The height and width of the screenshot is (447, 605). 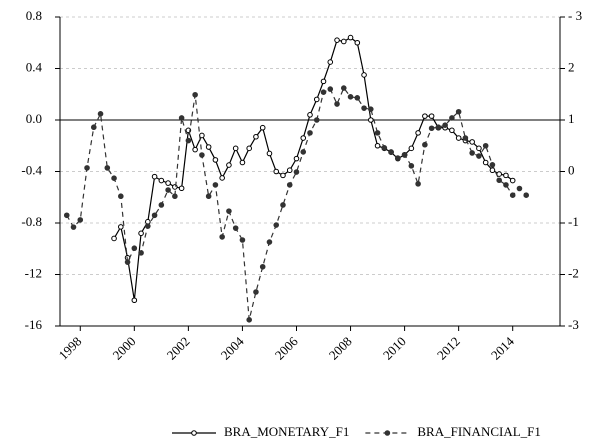 What do you see at coordinates (33, 272) in the screenshot?
I see `y-tick-label: -12` at bounding box center [33, 272].